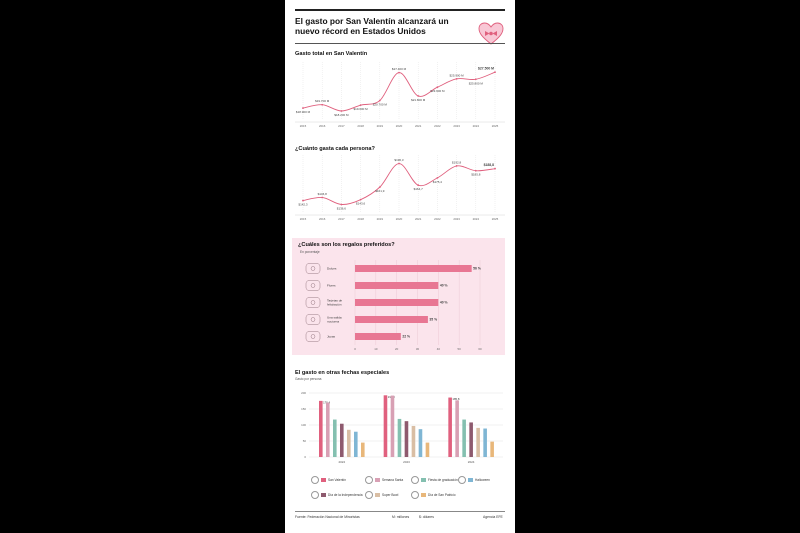 This screenshot has height=533, width=800. What do you see at coordinates (455, 399) in the screenshot?
I see `bar-value-label: 185,8` at bounding box center [455, 399].